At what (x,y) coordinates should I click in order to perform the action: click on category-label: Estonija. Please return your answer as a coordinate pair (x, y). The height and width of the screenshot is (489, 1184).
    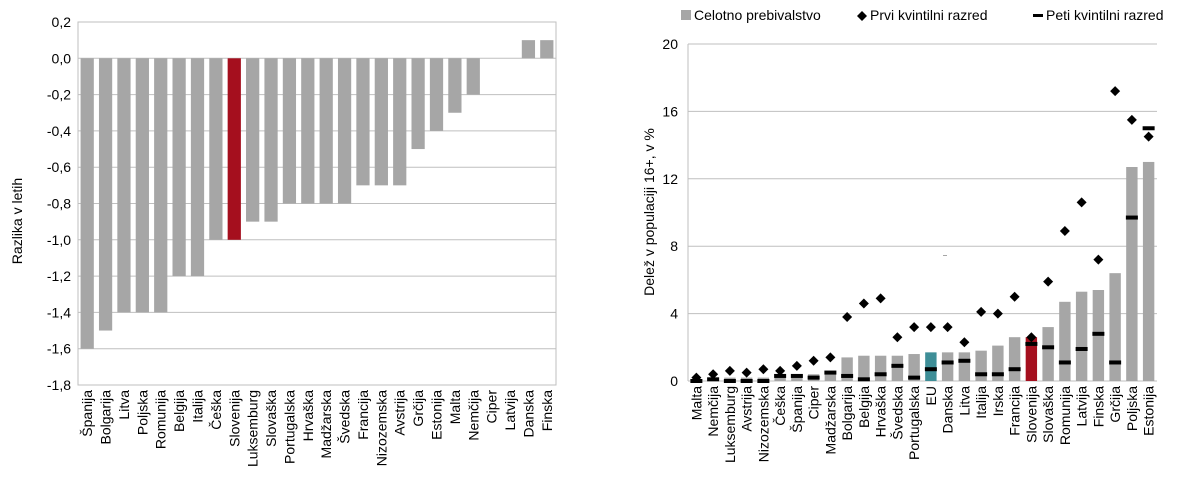
    Looking at the image, I should click on (437, 415).